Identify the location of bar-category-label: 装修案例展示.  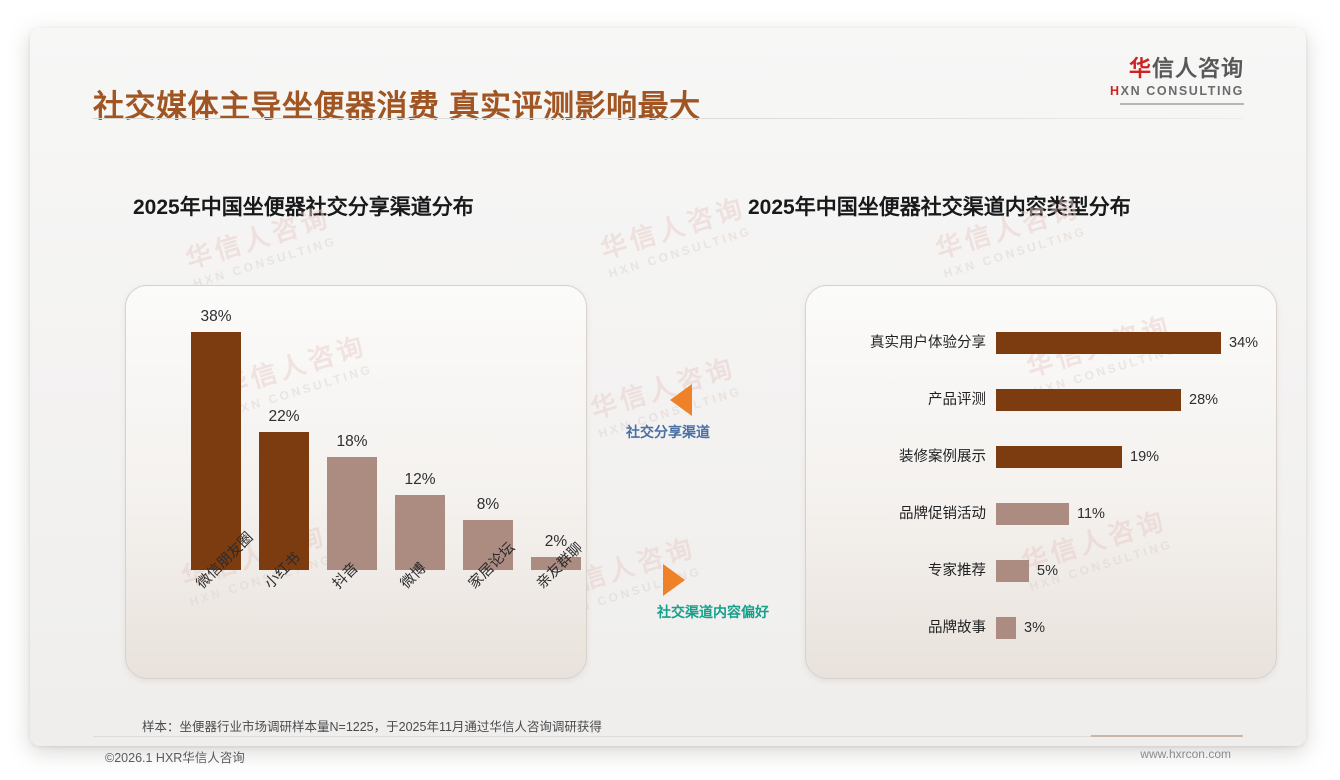
(942, 457).